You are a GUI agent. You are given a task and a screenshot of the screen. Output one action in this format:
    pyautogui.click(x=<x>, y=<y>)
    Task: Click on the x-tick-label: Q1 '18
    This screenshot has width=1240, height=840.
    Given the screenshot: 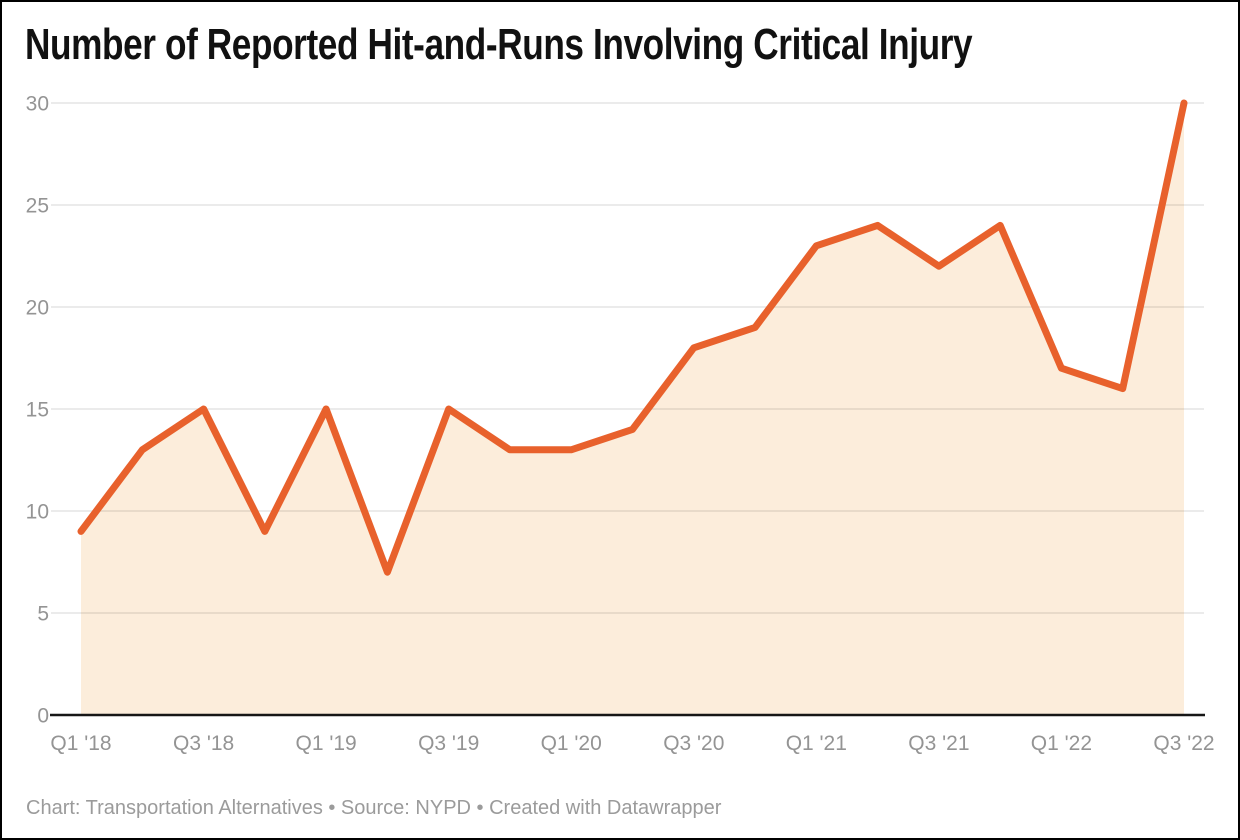 What is the action you would take?
    pyautogui.click(x=80, y=743)
    